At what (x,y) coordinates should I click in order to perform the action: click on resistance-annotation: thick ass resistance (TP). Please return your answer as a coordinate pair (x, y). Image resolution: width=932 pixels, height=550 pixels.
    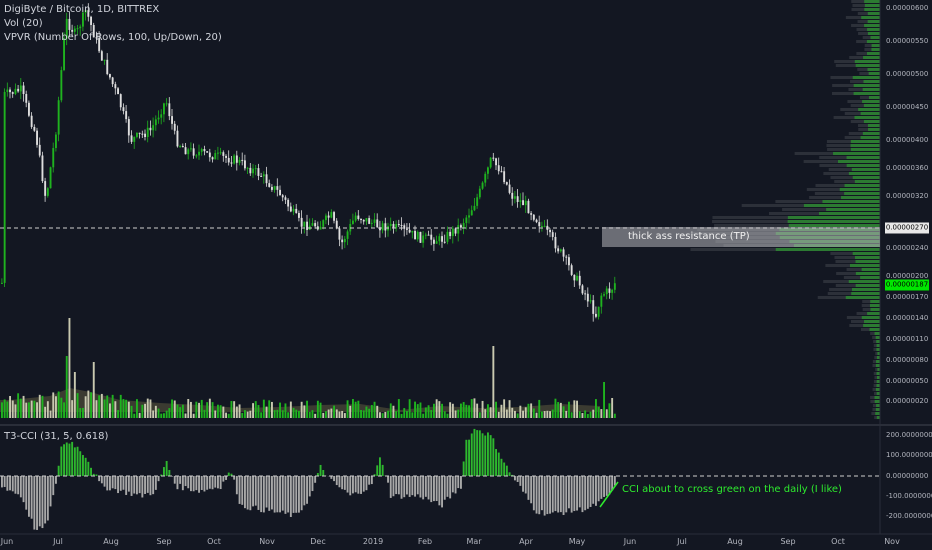
    Looking at the image, I should click on (741, 237).